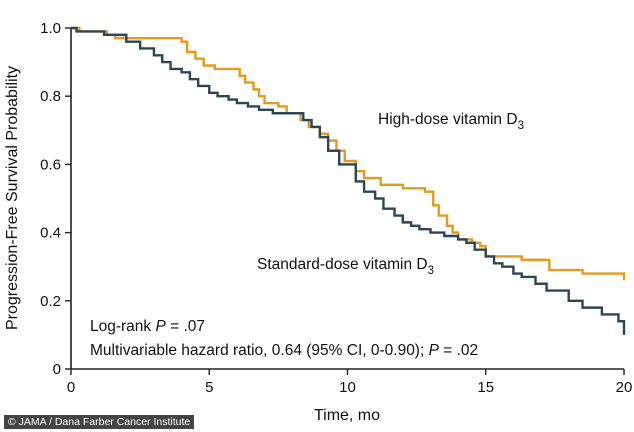  What do you see at coordinates (345, 266) in the screenshot?
I see `series-label-standard-dose: Standard-dose vitamin D3` at bounding box center [345, 266].